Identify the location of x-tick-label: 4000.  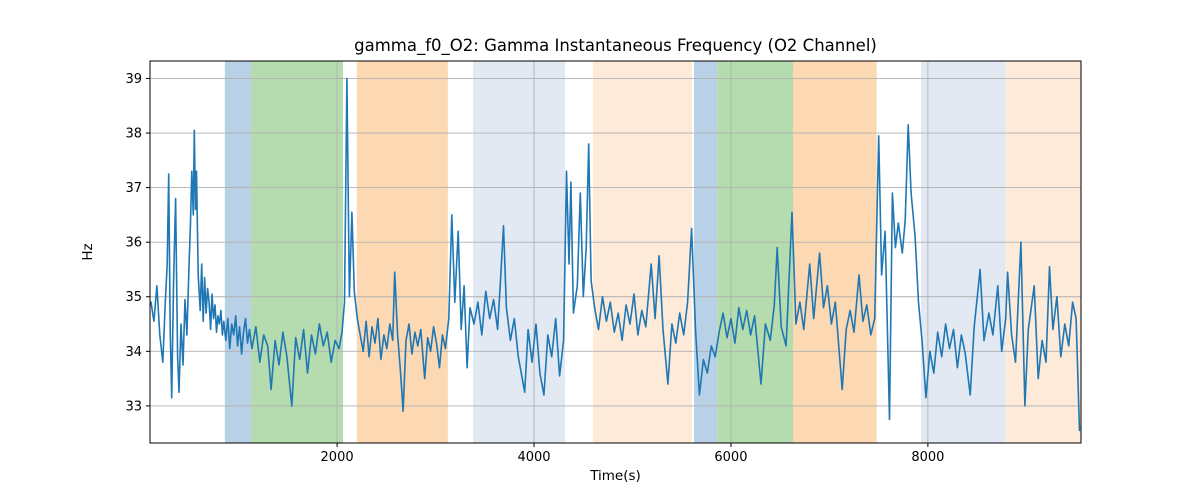
(533, 457).